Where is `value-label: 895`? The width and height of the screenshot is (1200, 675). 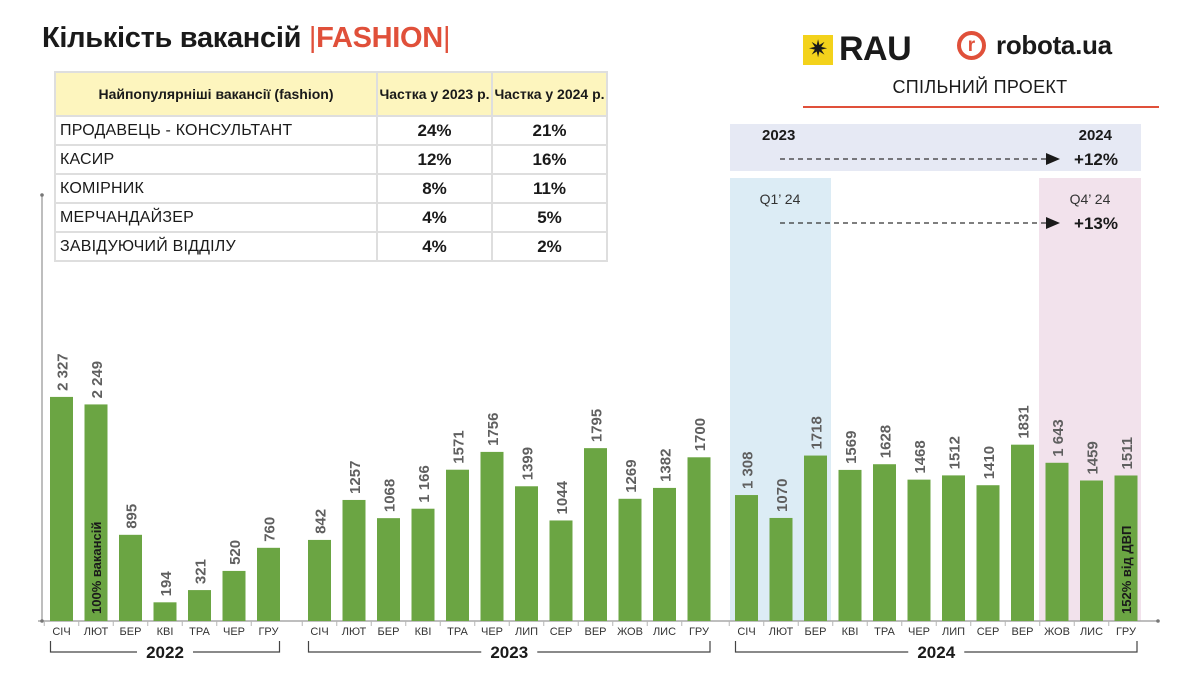 value-label: 895 is located at coordinates (132, 516).